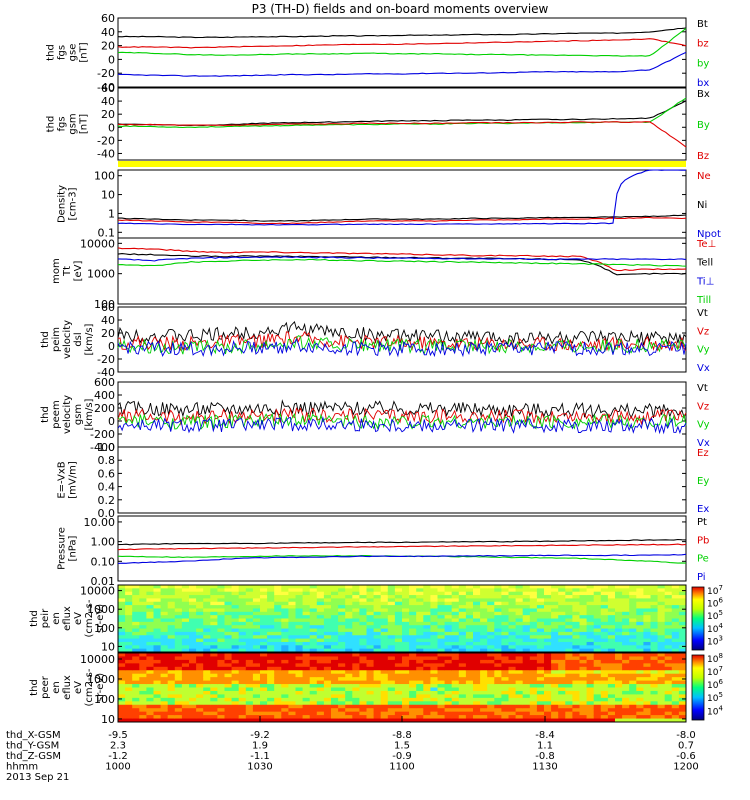 Image resolution: width=750 pixels, height=800 pixels. Describe the element at coordinates (56, 687) in the screenshot. I see `y-axis-label: en` at that location.